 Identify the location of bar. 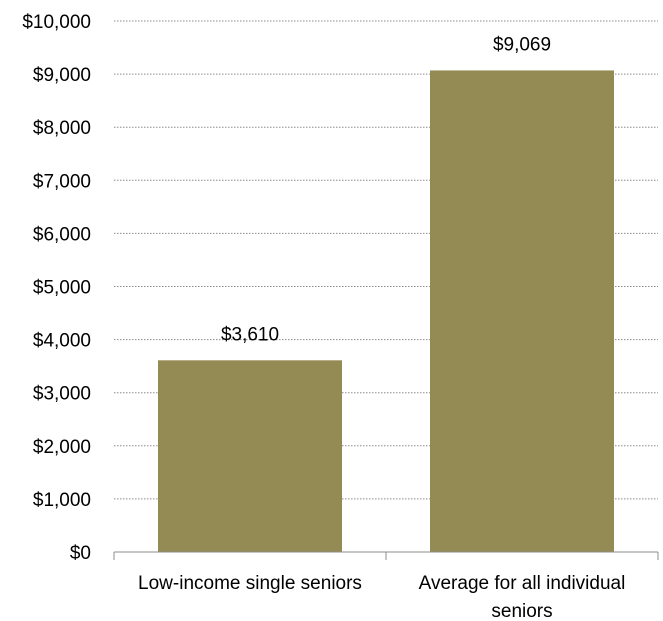
(250, 456).